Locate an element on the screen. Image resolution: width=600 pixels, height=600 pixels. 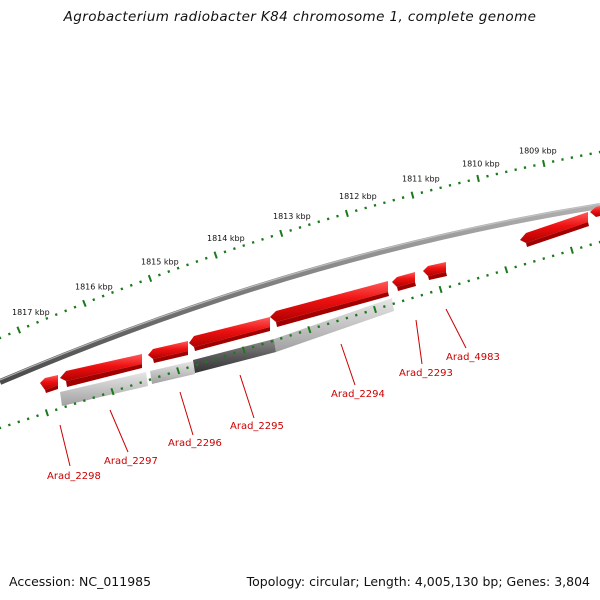
gene-label-group: Arad_4983 is located at coordinates (472, 335).